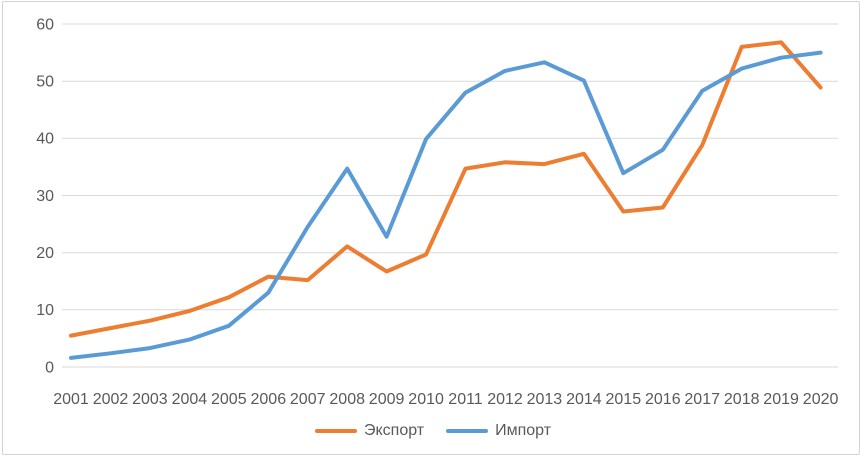  I want to click on y-axis-tick-label: 20, so click(45, 253).